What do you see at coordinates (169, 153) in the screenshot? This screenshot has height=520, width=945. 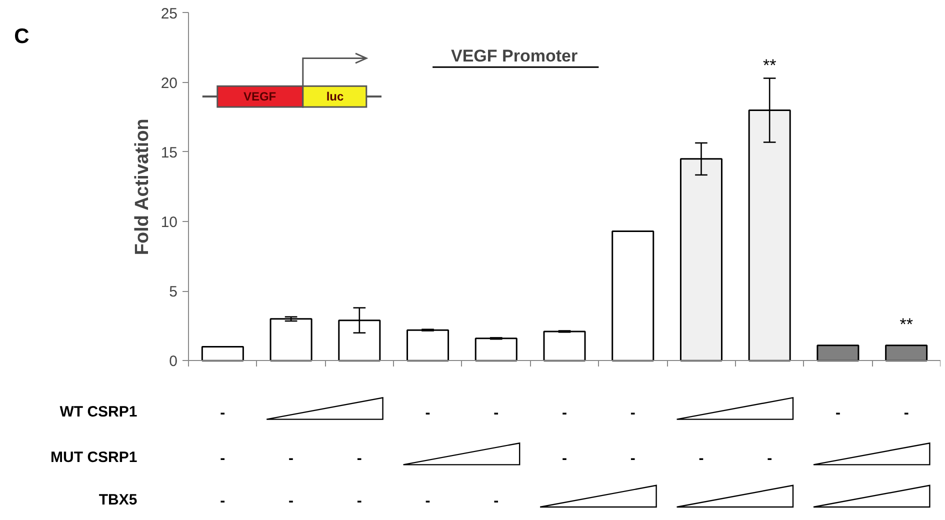 I see `y-tick-label: 15` at bounding box center [169, 153].